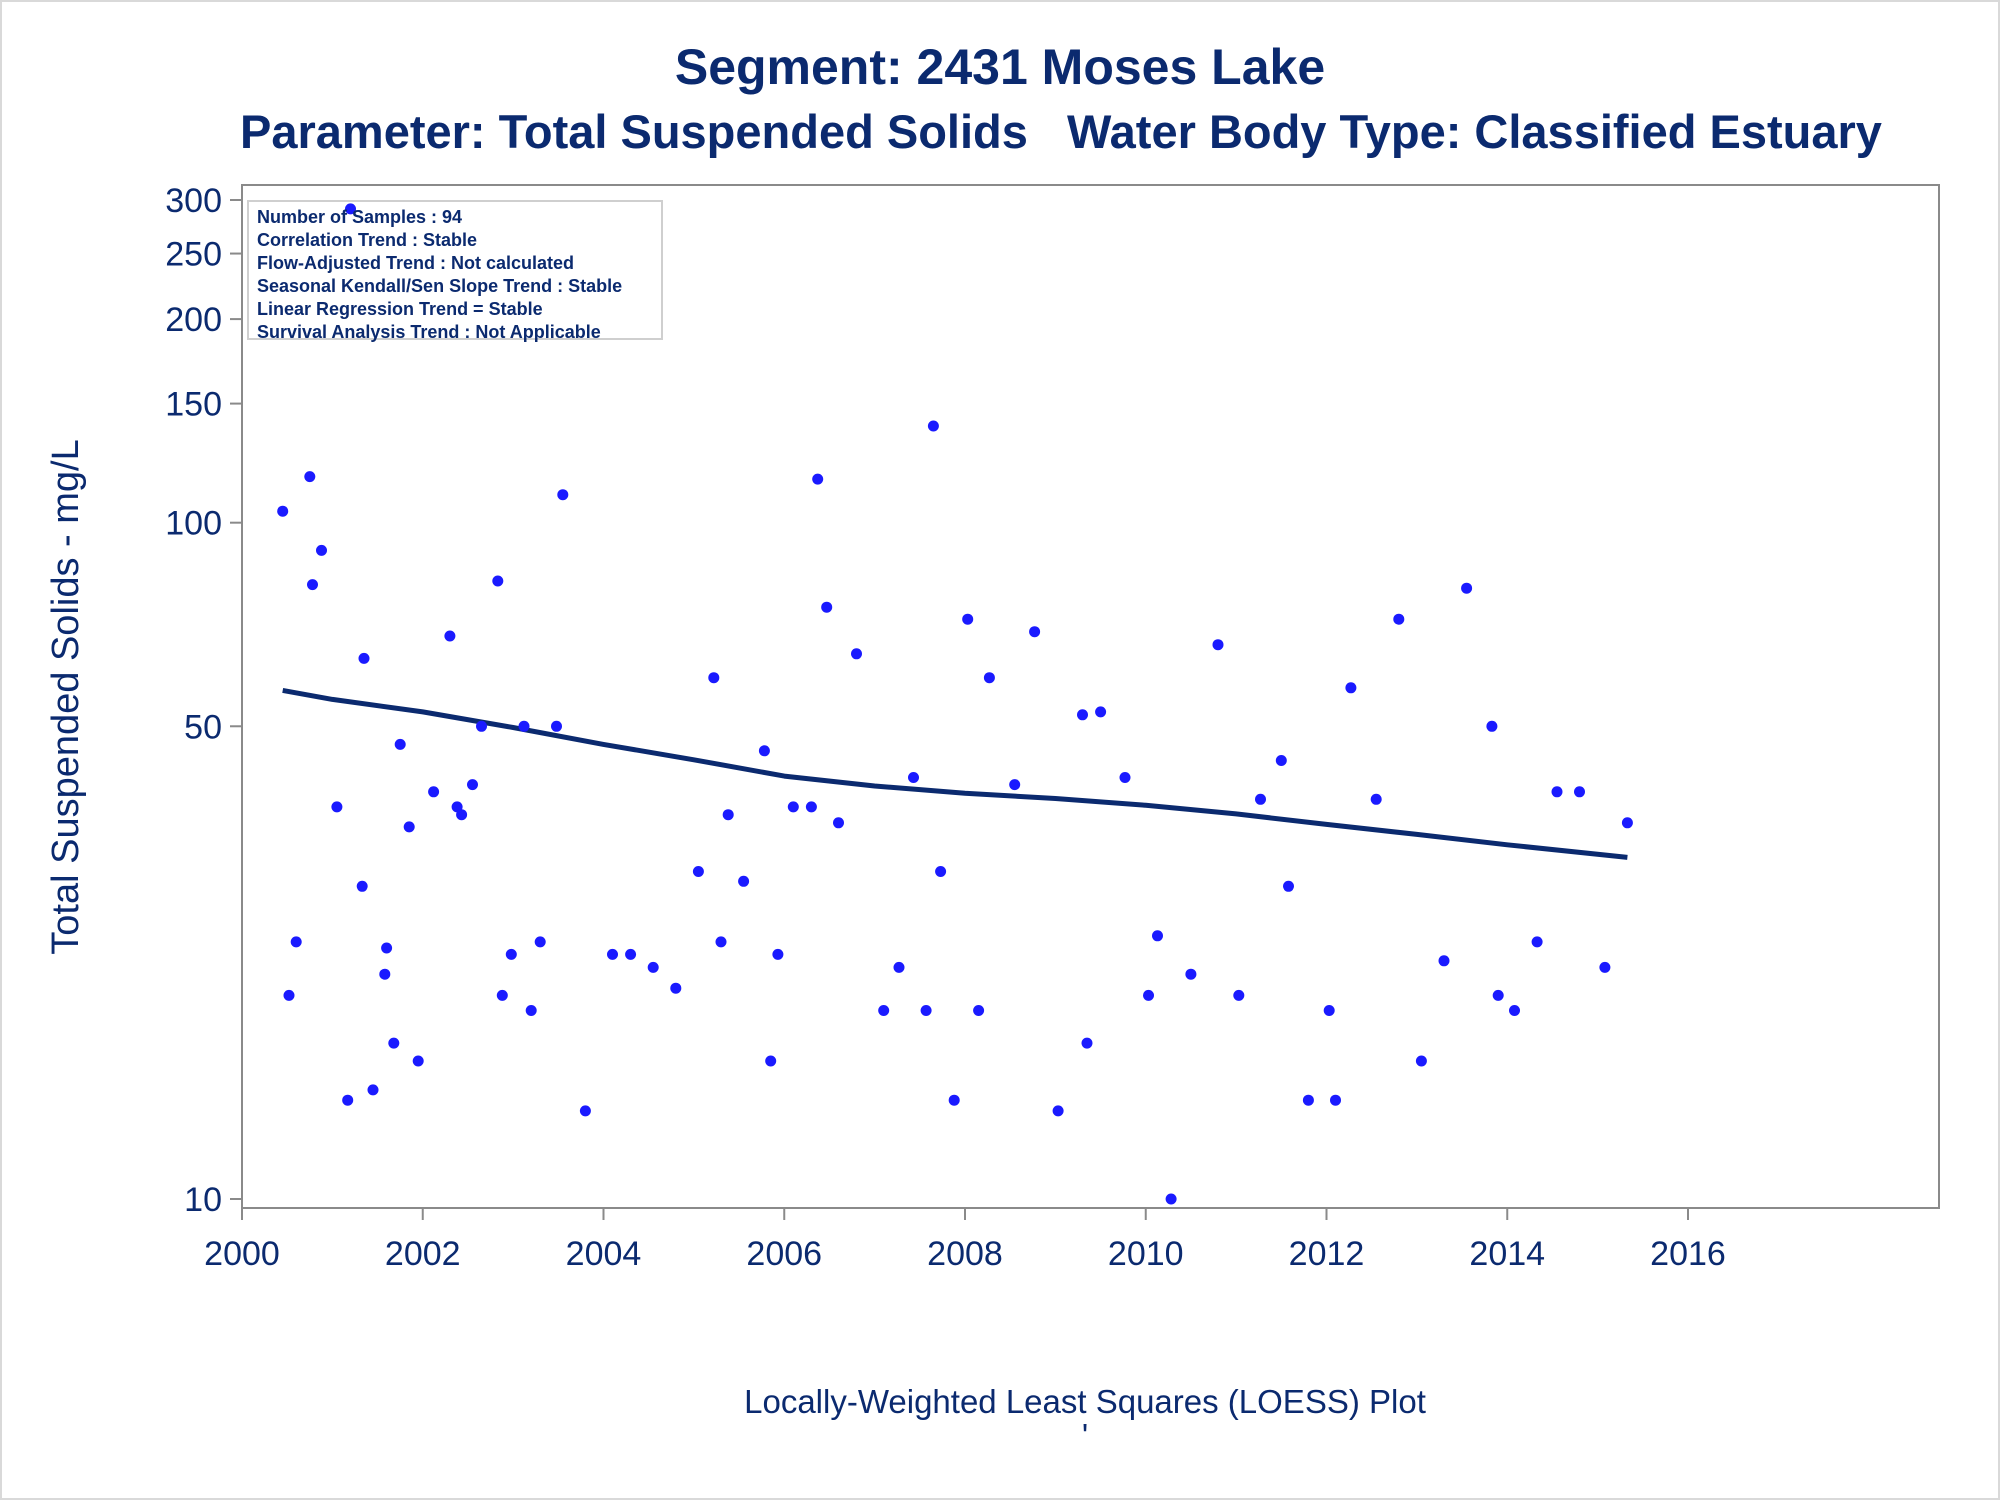 The width and height of the screenshot is (2000, 1500). I want to click on x-tick-label: 2000, so click(242, 1254).